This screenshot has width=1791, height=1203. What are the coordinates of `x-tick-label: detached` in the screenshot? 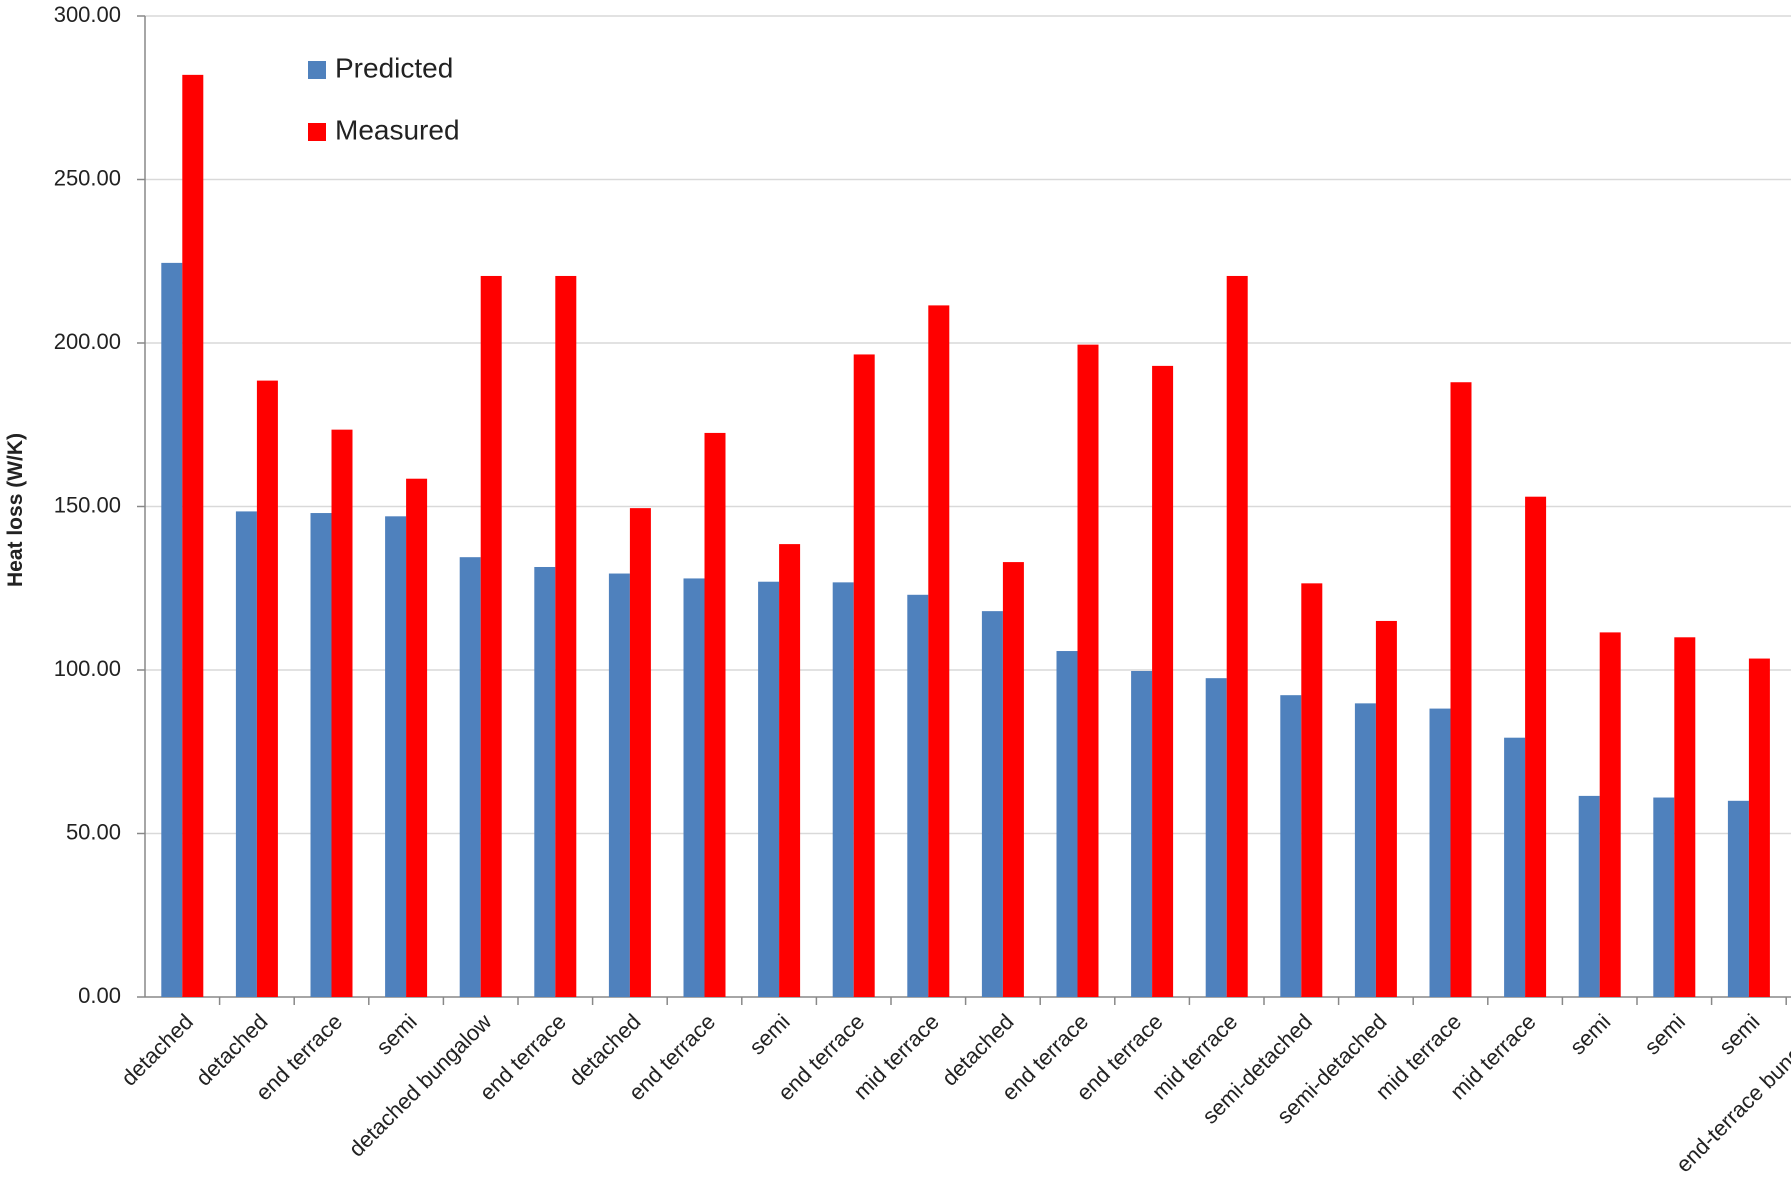 It's located at (157, 1050).